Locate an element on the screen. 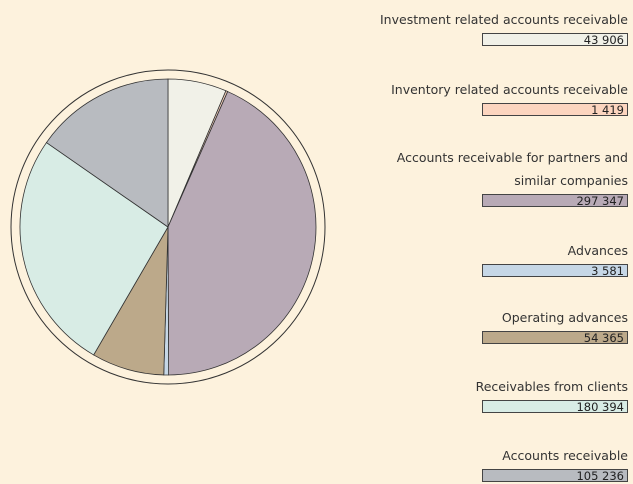 Image resolution: width=633 pixels, height=484 pixels. value-label: 43 906 is located at coordinates (555, 39).